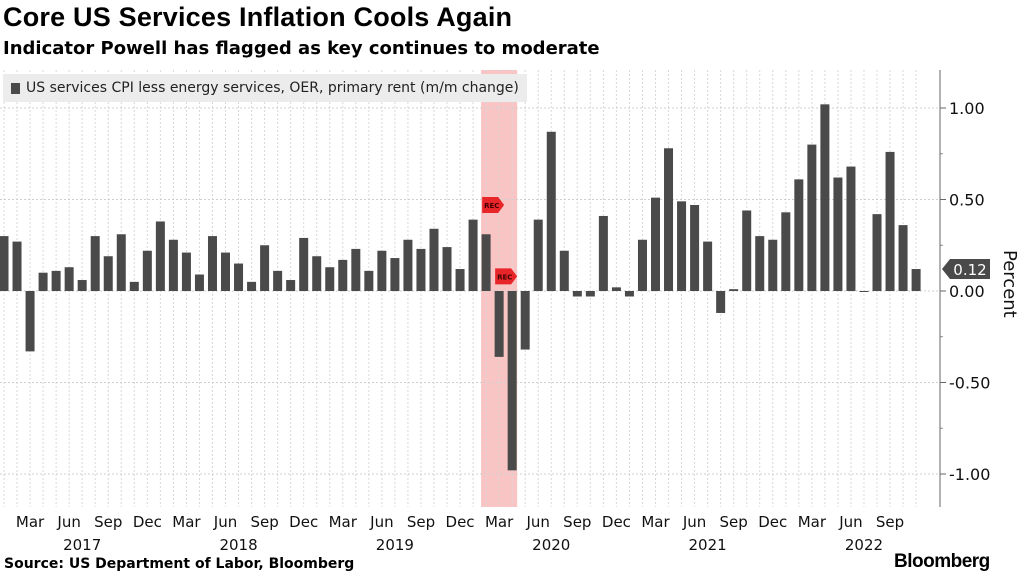  Describe the element at coordinates (942, 561) in the screenshot. I see `bloomberg-logo: Bloomberg` at that location.